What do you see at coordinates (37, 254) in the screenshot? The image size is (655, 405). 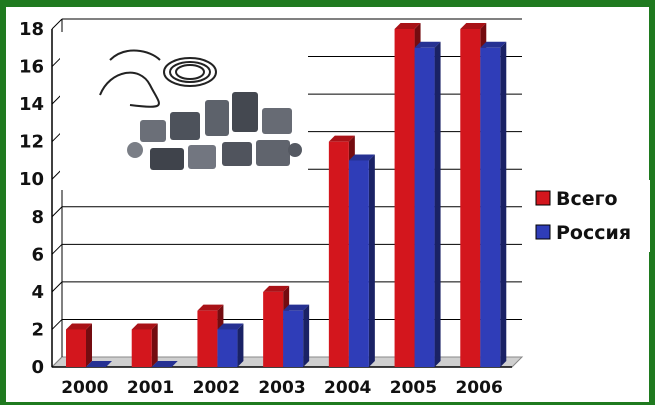 I see `y-tick-label: 6` at bounding box center [37, 254].